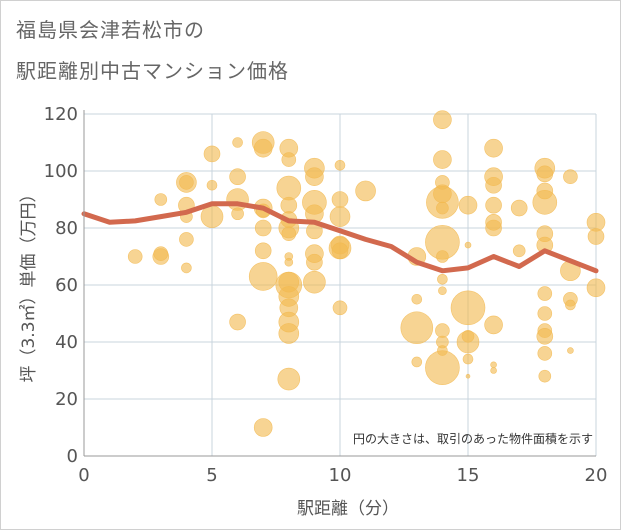 This screenshot has width=621, height=530. Describe the element at coordinates (83, 475) in the screenshot. I see `x-tick-label: 0` at that location.